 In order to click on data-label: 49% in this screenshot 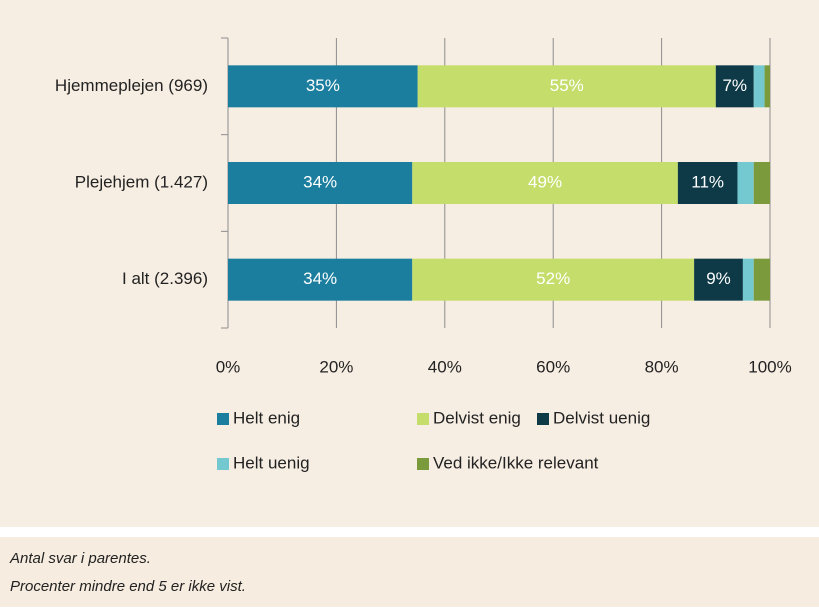, I will do `click(545, 181)`.